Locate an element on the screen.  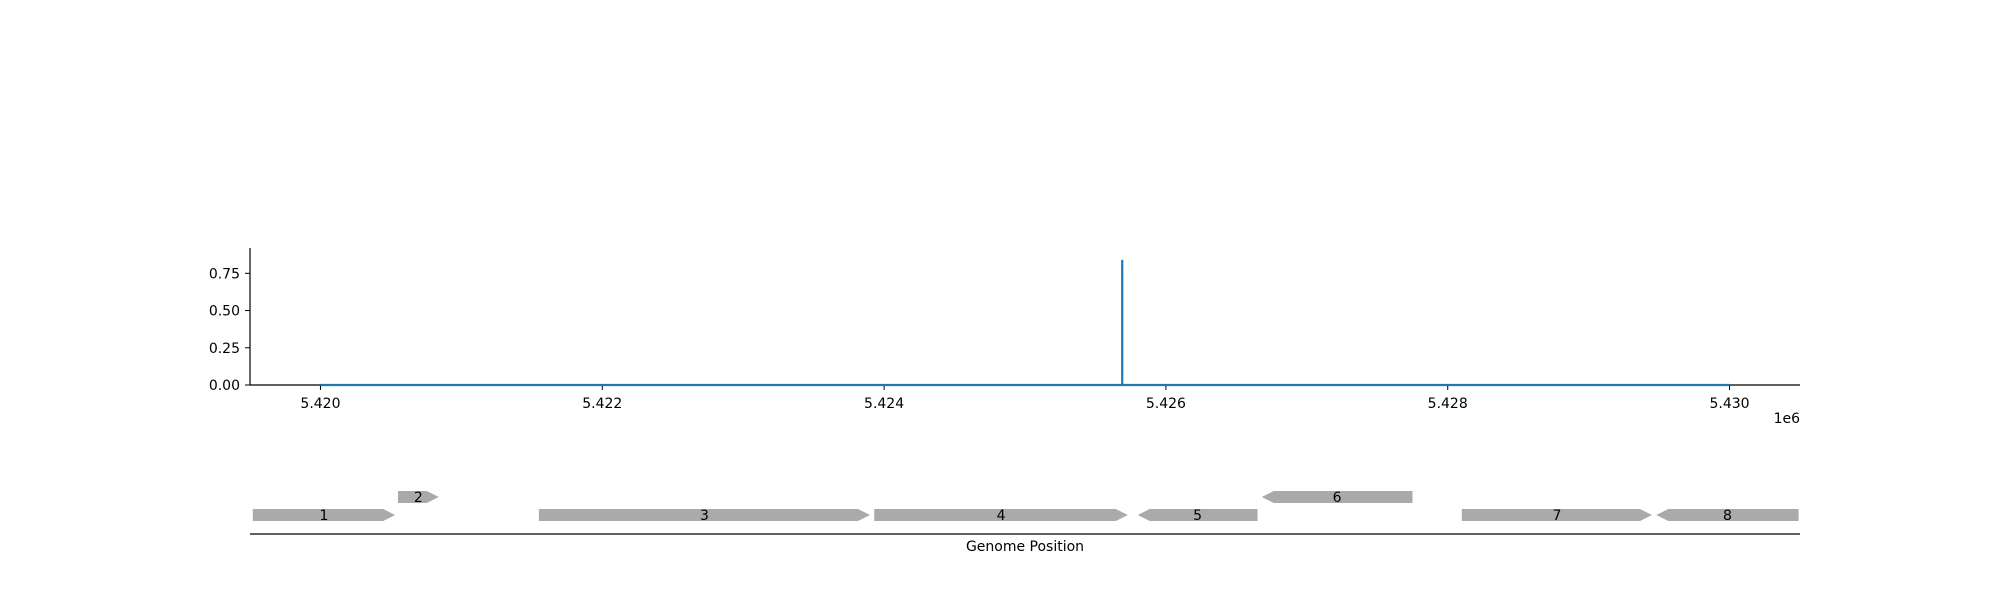
x-offset-label: 1e6 is located at coordinates (1787, 419).